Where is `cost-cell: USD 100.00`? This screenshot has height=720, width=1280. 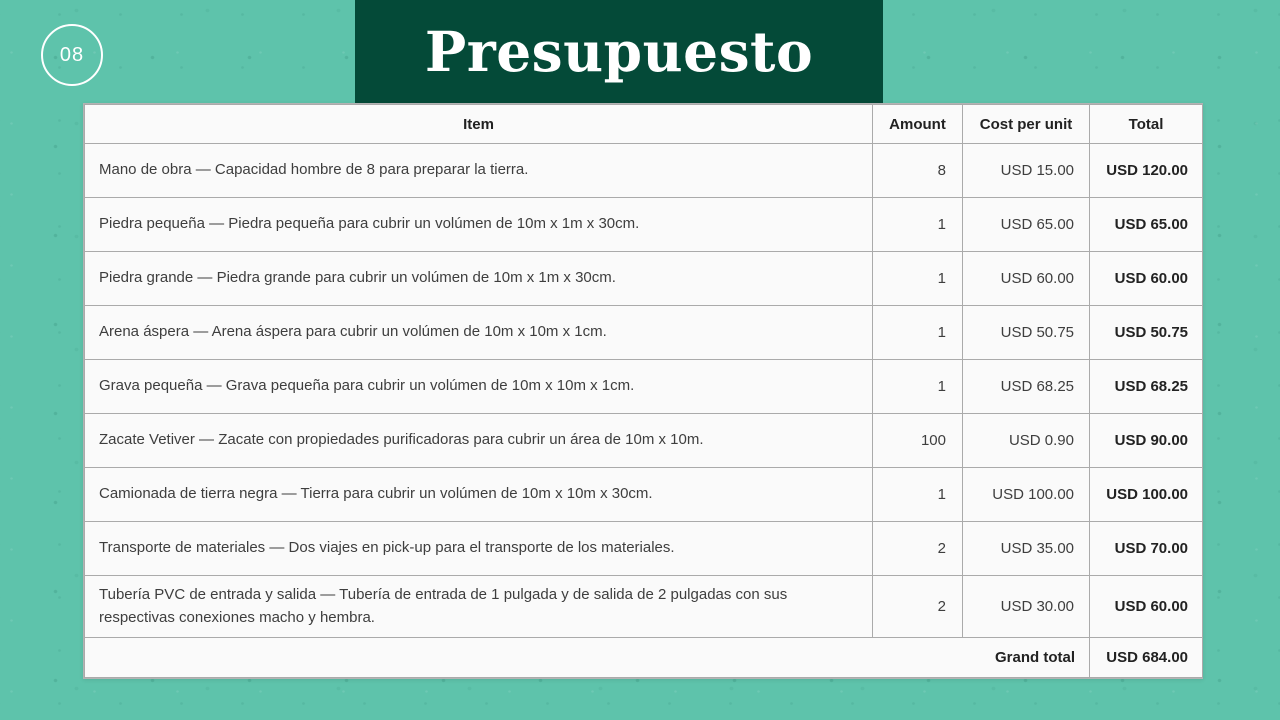
cost-cell: USD 100.00 is located at coordinates (1026, 494).